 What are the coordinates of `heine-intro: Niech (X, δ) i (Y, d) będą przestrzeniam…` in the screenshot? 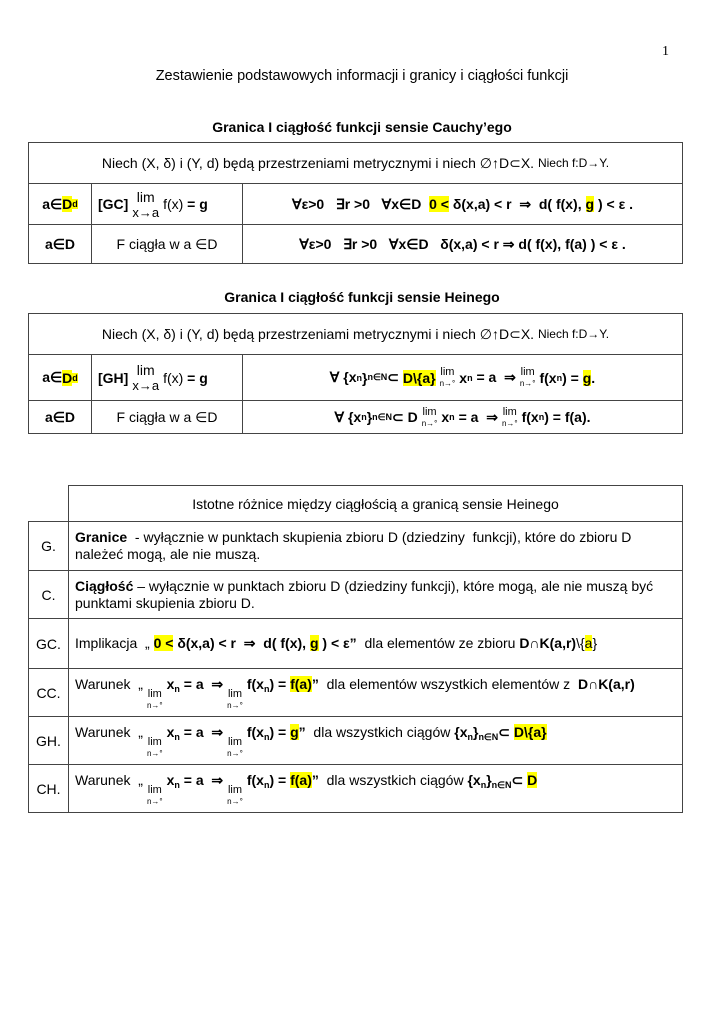 It's located at (355, 334).